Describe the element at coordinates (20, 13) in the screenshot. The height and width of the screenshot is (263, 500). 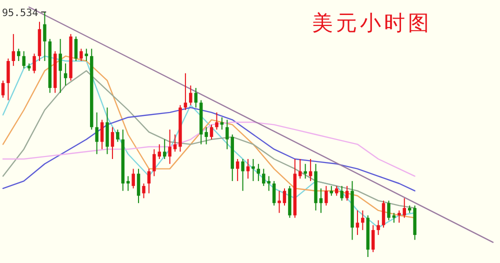
I see `annotation: 95.534` at that location.